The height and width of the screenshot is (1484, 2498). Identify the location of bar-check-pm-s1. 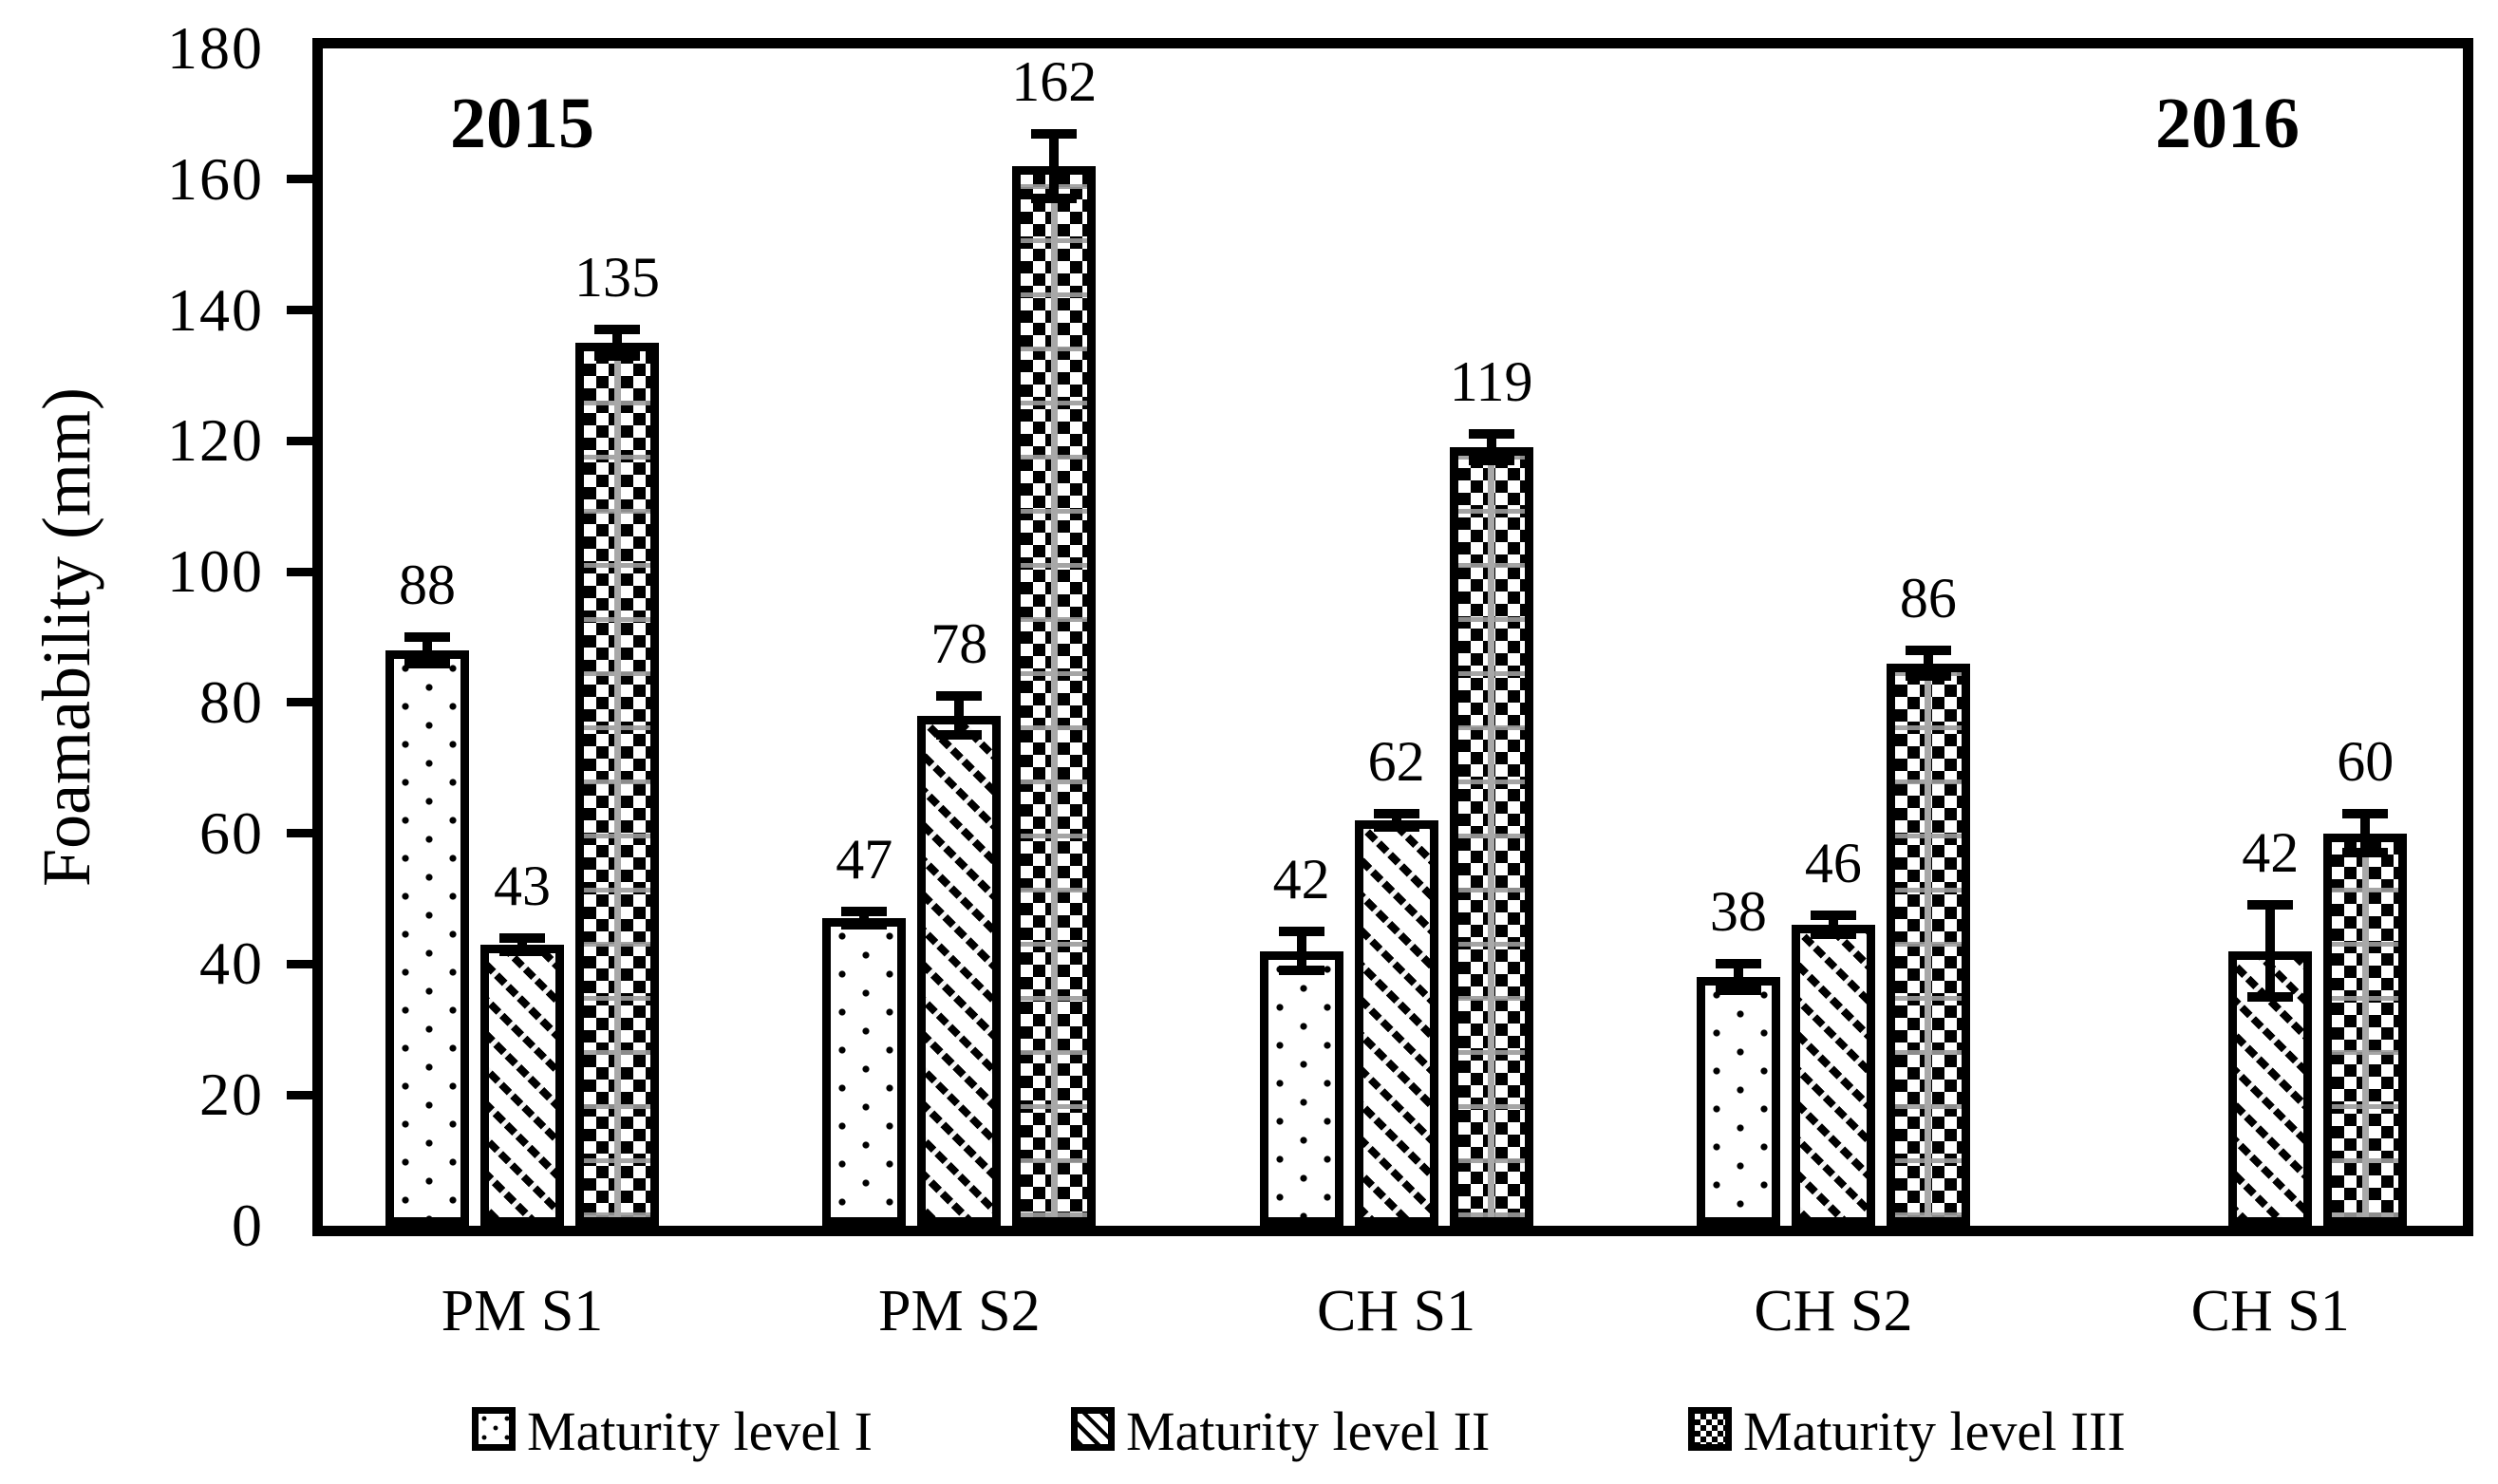
(617, 785).